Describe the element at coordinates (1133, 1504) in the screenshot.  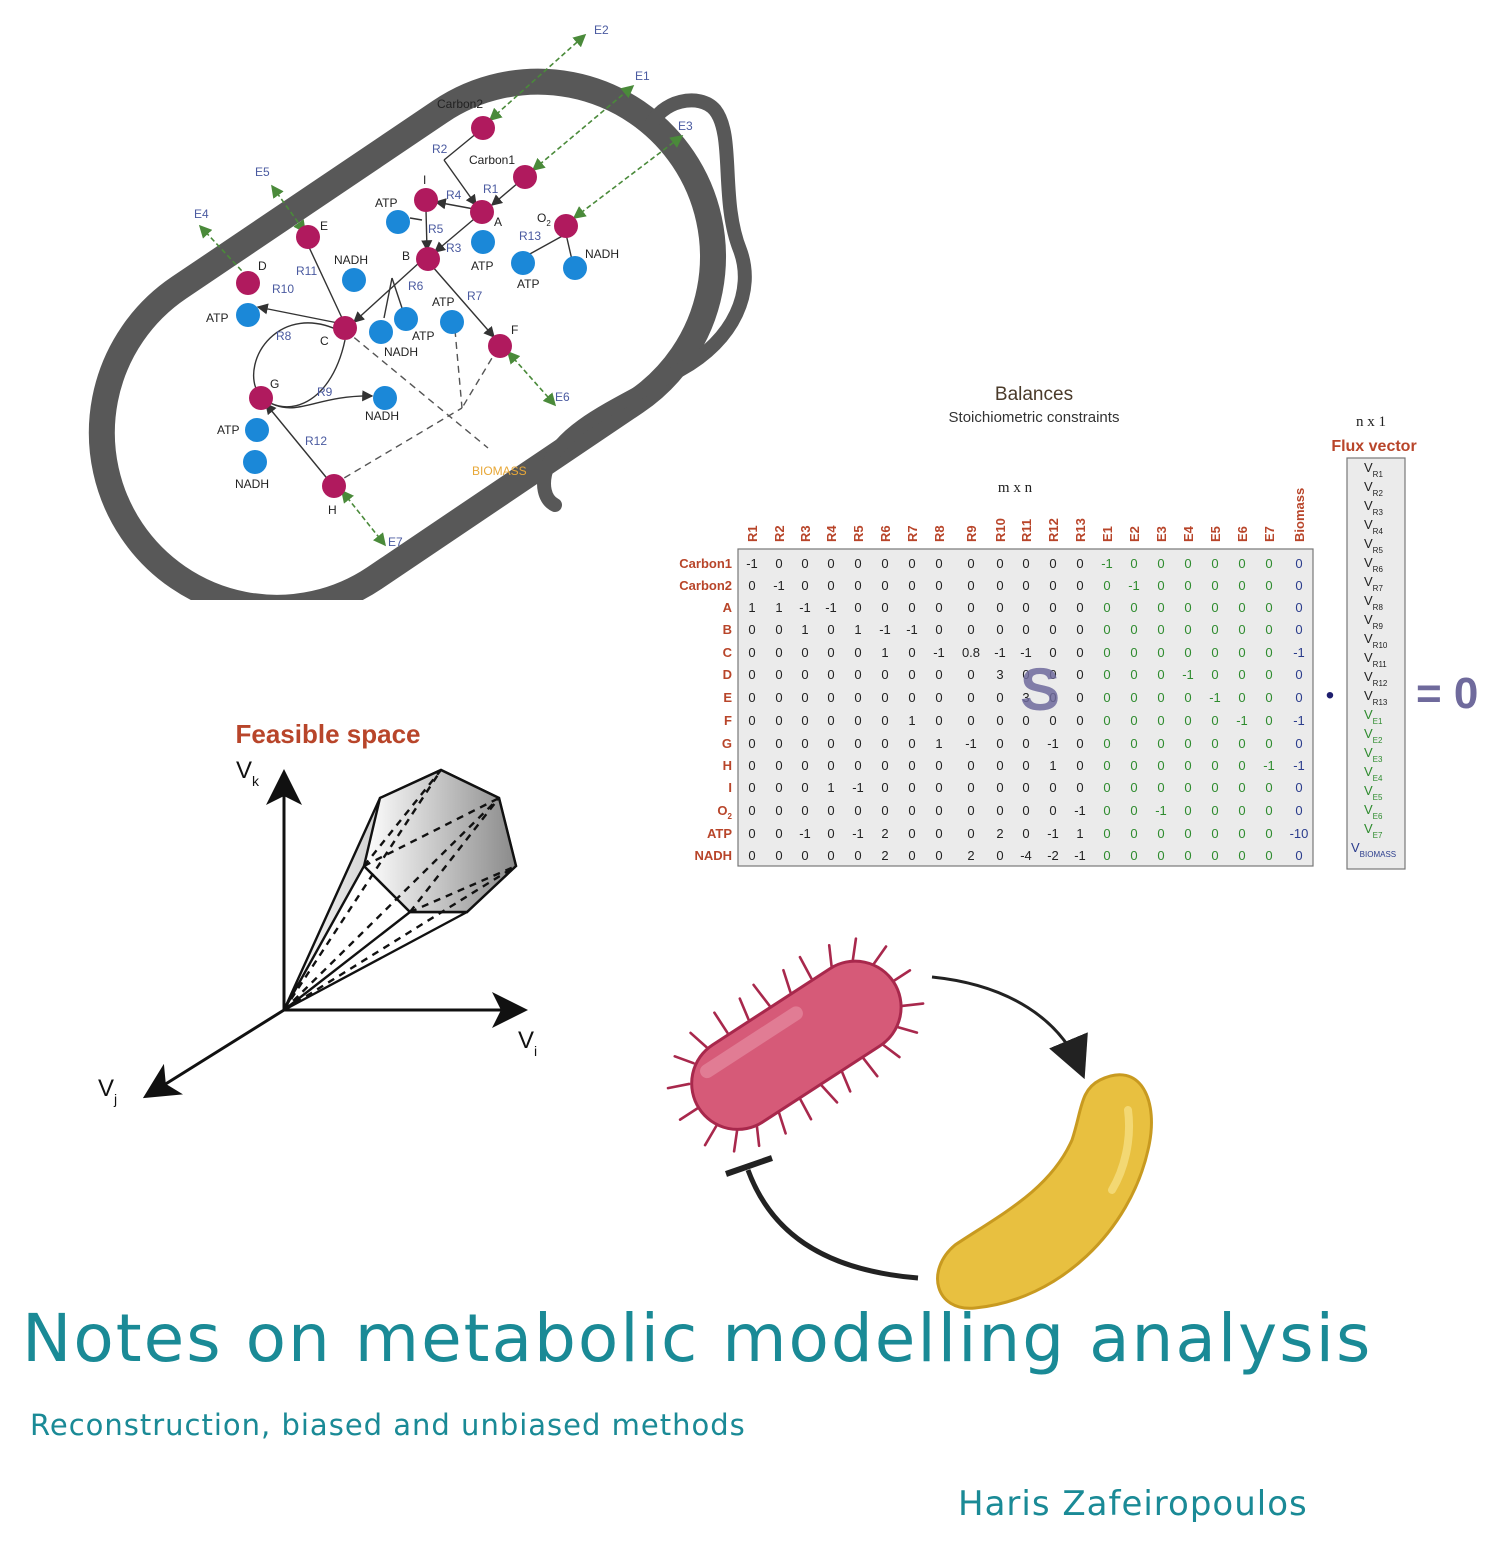
I see `author-name: Haris Zafeiropoulos` at that location.